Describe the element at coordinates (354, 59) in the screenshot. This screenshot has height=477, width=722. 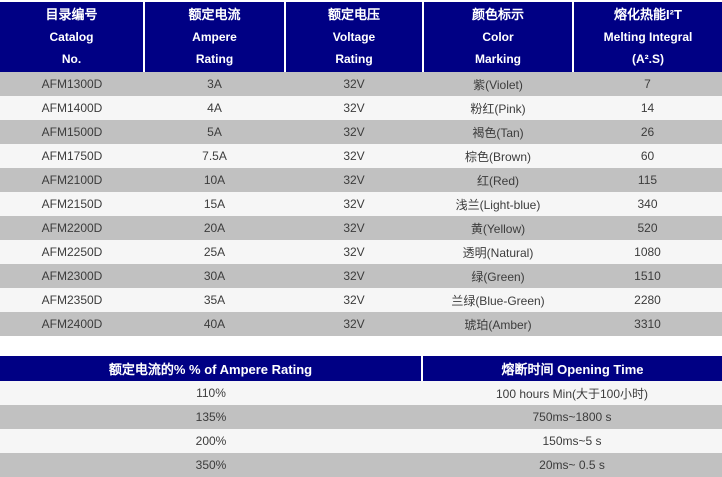
I see `header-voltage-en2: Rating` at that location.